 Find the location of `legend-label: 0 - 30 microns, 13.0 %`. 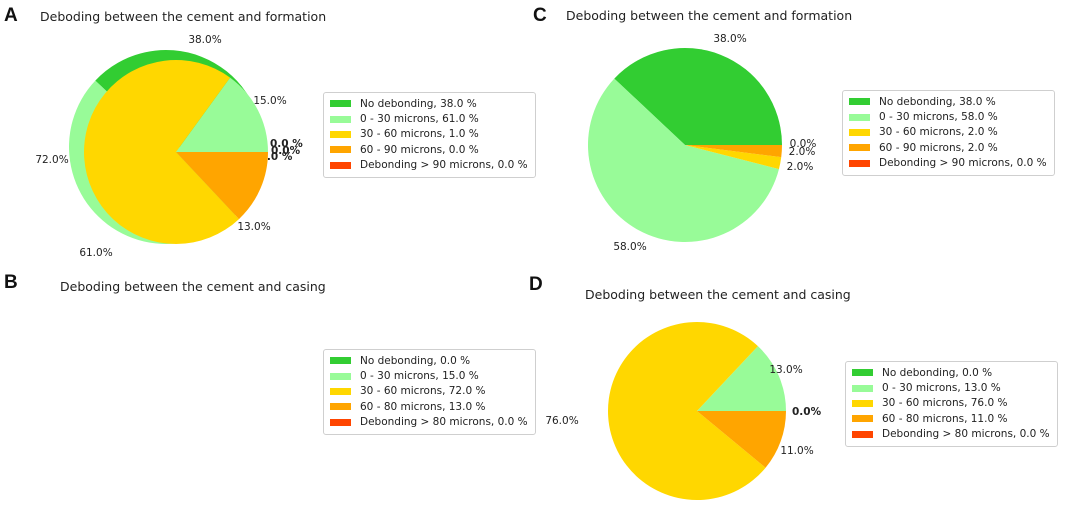

legend-label: 0 - 30 microns, 13.0 % is located at coordinates (941, 388).